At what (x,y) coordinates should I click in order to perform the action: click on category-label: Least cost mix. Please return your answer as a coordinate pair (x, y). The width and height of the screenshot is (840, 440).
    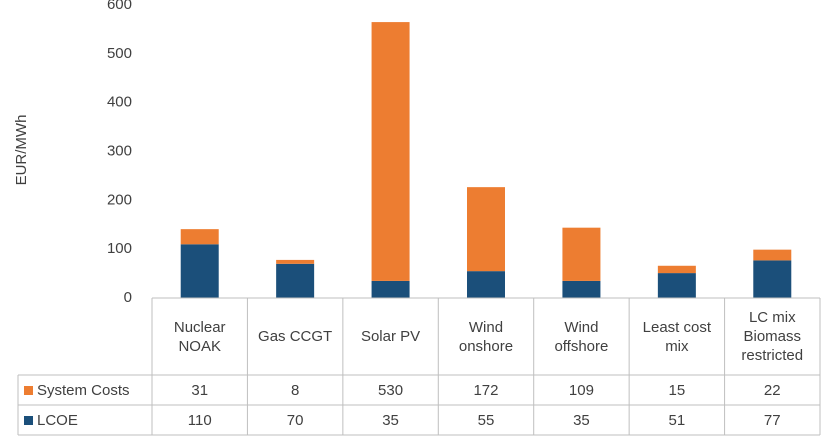
    Looking at the image, I should click on (677, 336).